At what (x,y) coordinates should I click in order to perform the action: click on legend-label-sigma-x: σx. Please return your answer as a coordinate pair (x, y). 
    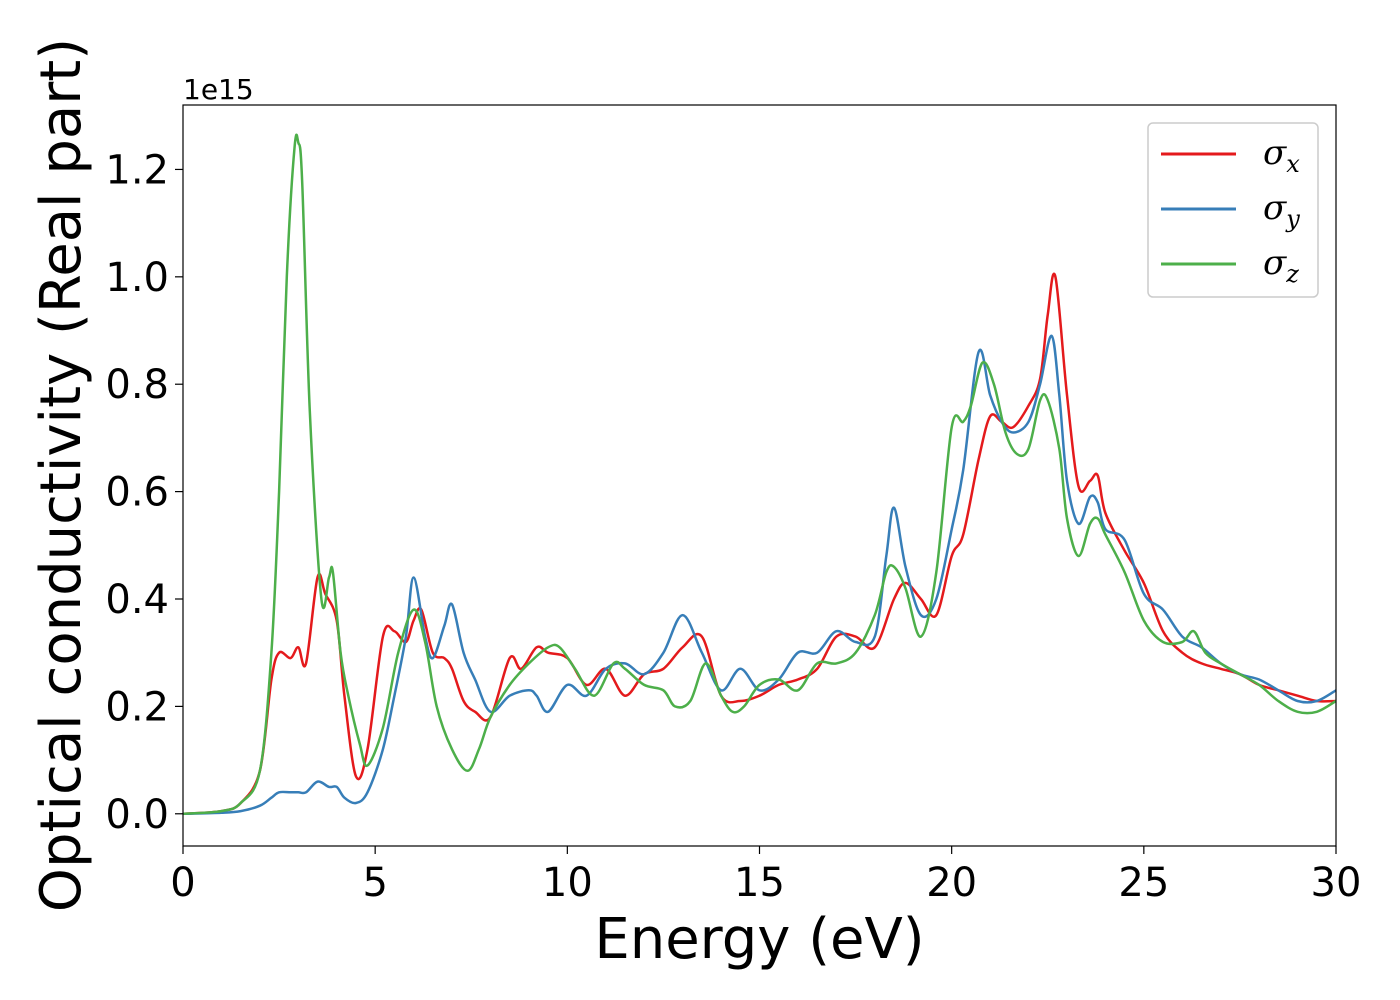
    Looking at the image, I should click on (1281, 155).